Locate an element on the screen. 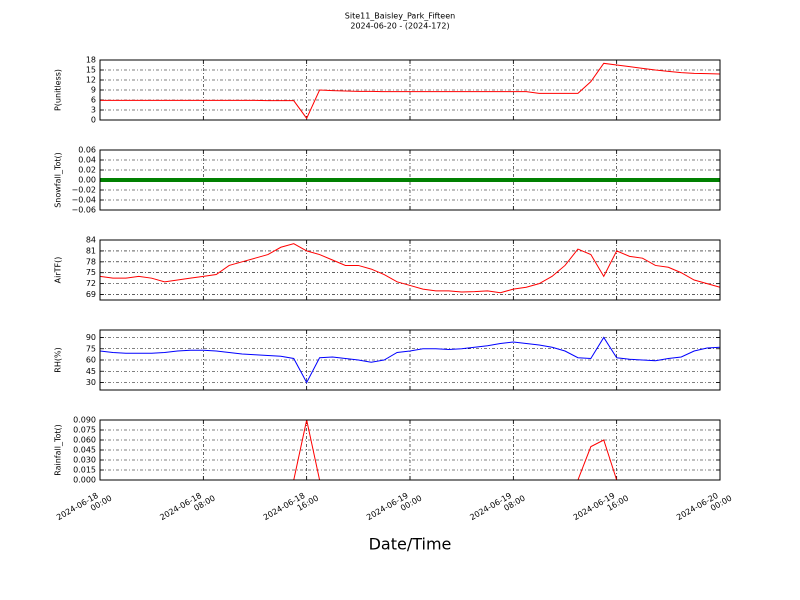  y-tick-label: 90 is located at coordinates (91, 337).